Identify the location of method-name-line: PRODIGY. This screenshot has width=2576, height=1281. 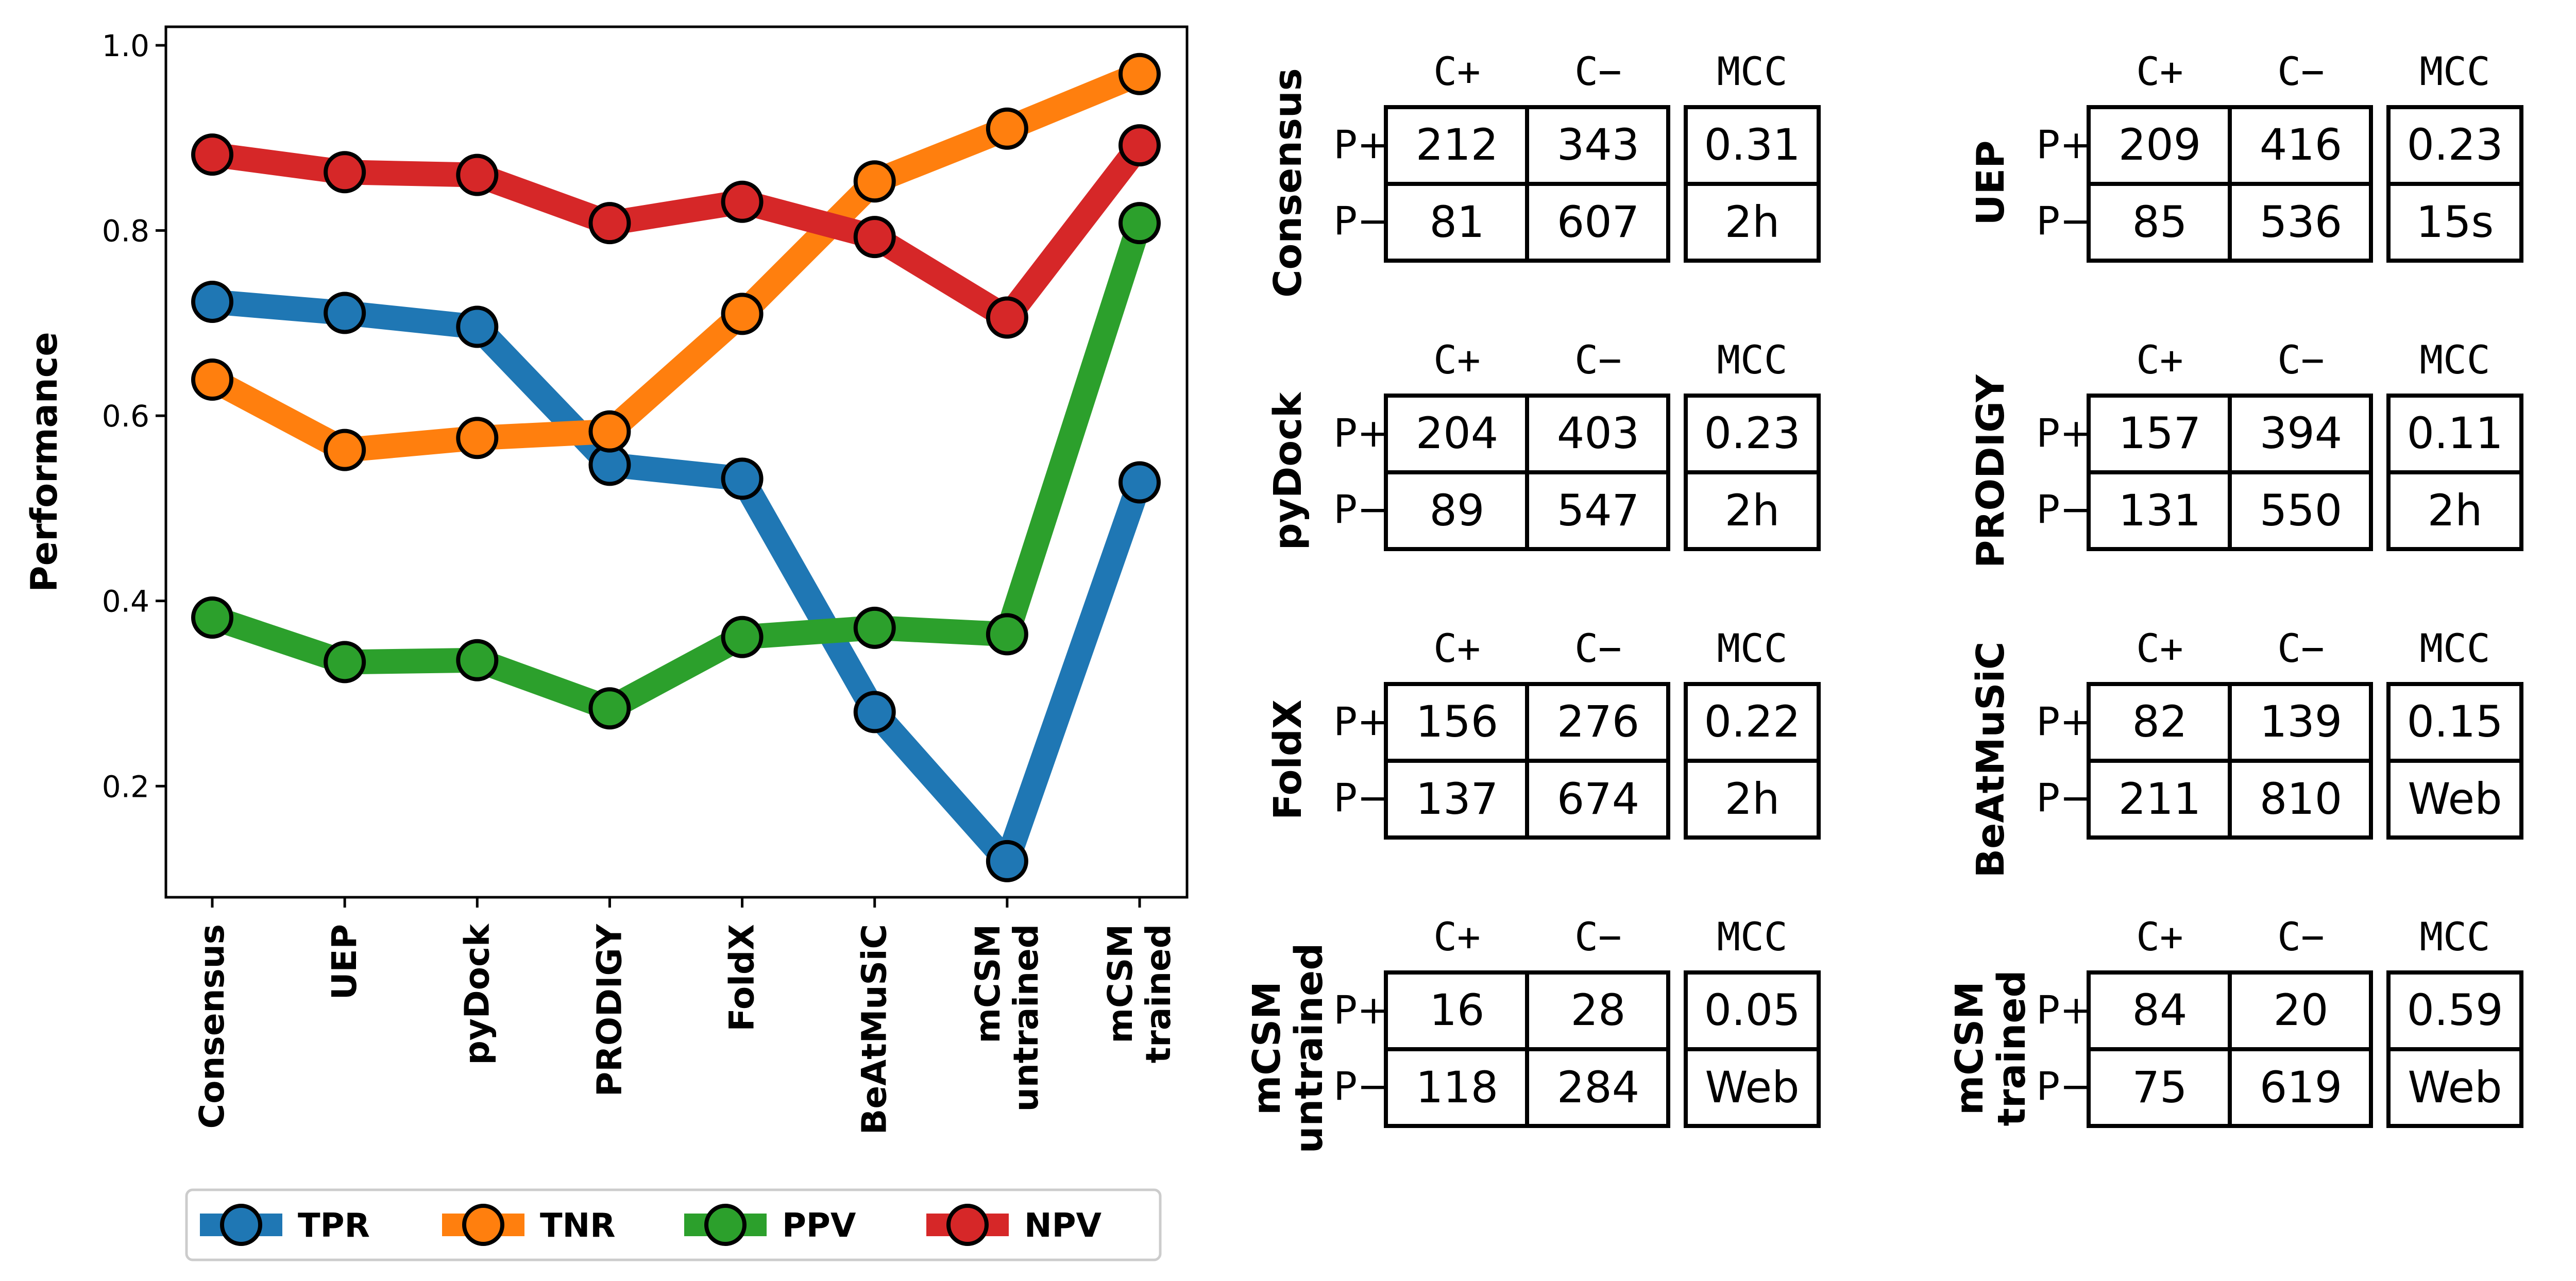
(1991, 471).